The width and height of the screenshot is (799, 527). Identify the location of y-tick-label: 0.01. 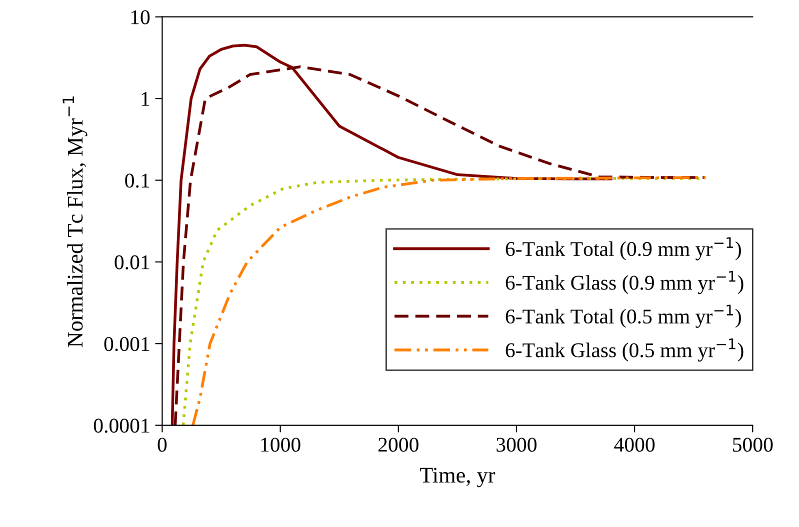
(132, 262).